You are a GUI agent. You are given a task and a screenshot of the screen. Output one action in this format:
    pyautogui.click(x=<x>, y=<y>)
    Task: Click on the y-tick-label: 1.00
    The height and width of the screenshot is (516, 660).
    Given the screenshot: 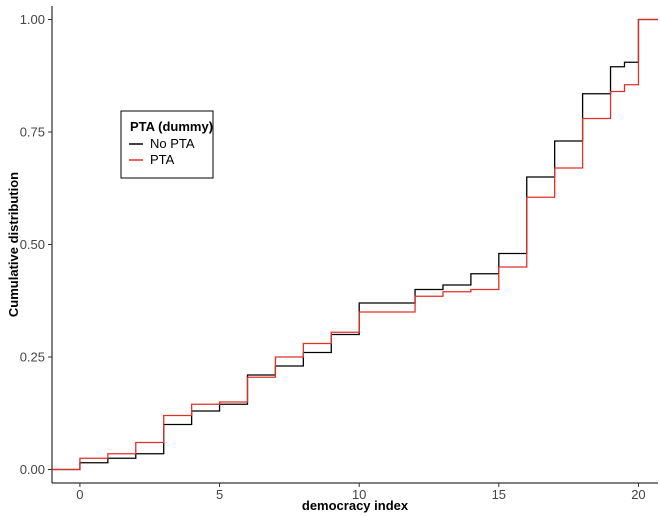 What is the action you would take?
    pyautogui.click(x=32, y=19)
    